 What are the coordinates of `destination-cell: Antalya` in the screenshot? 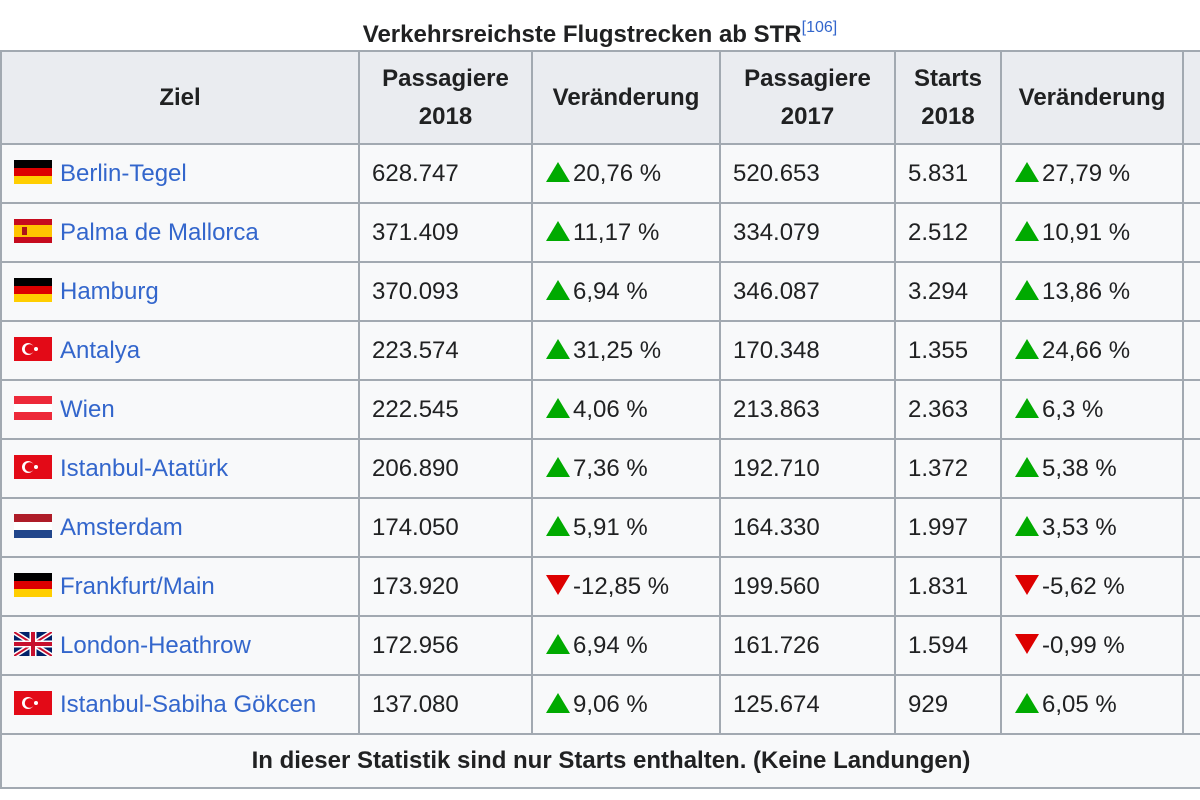 It's located at (180, 350).